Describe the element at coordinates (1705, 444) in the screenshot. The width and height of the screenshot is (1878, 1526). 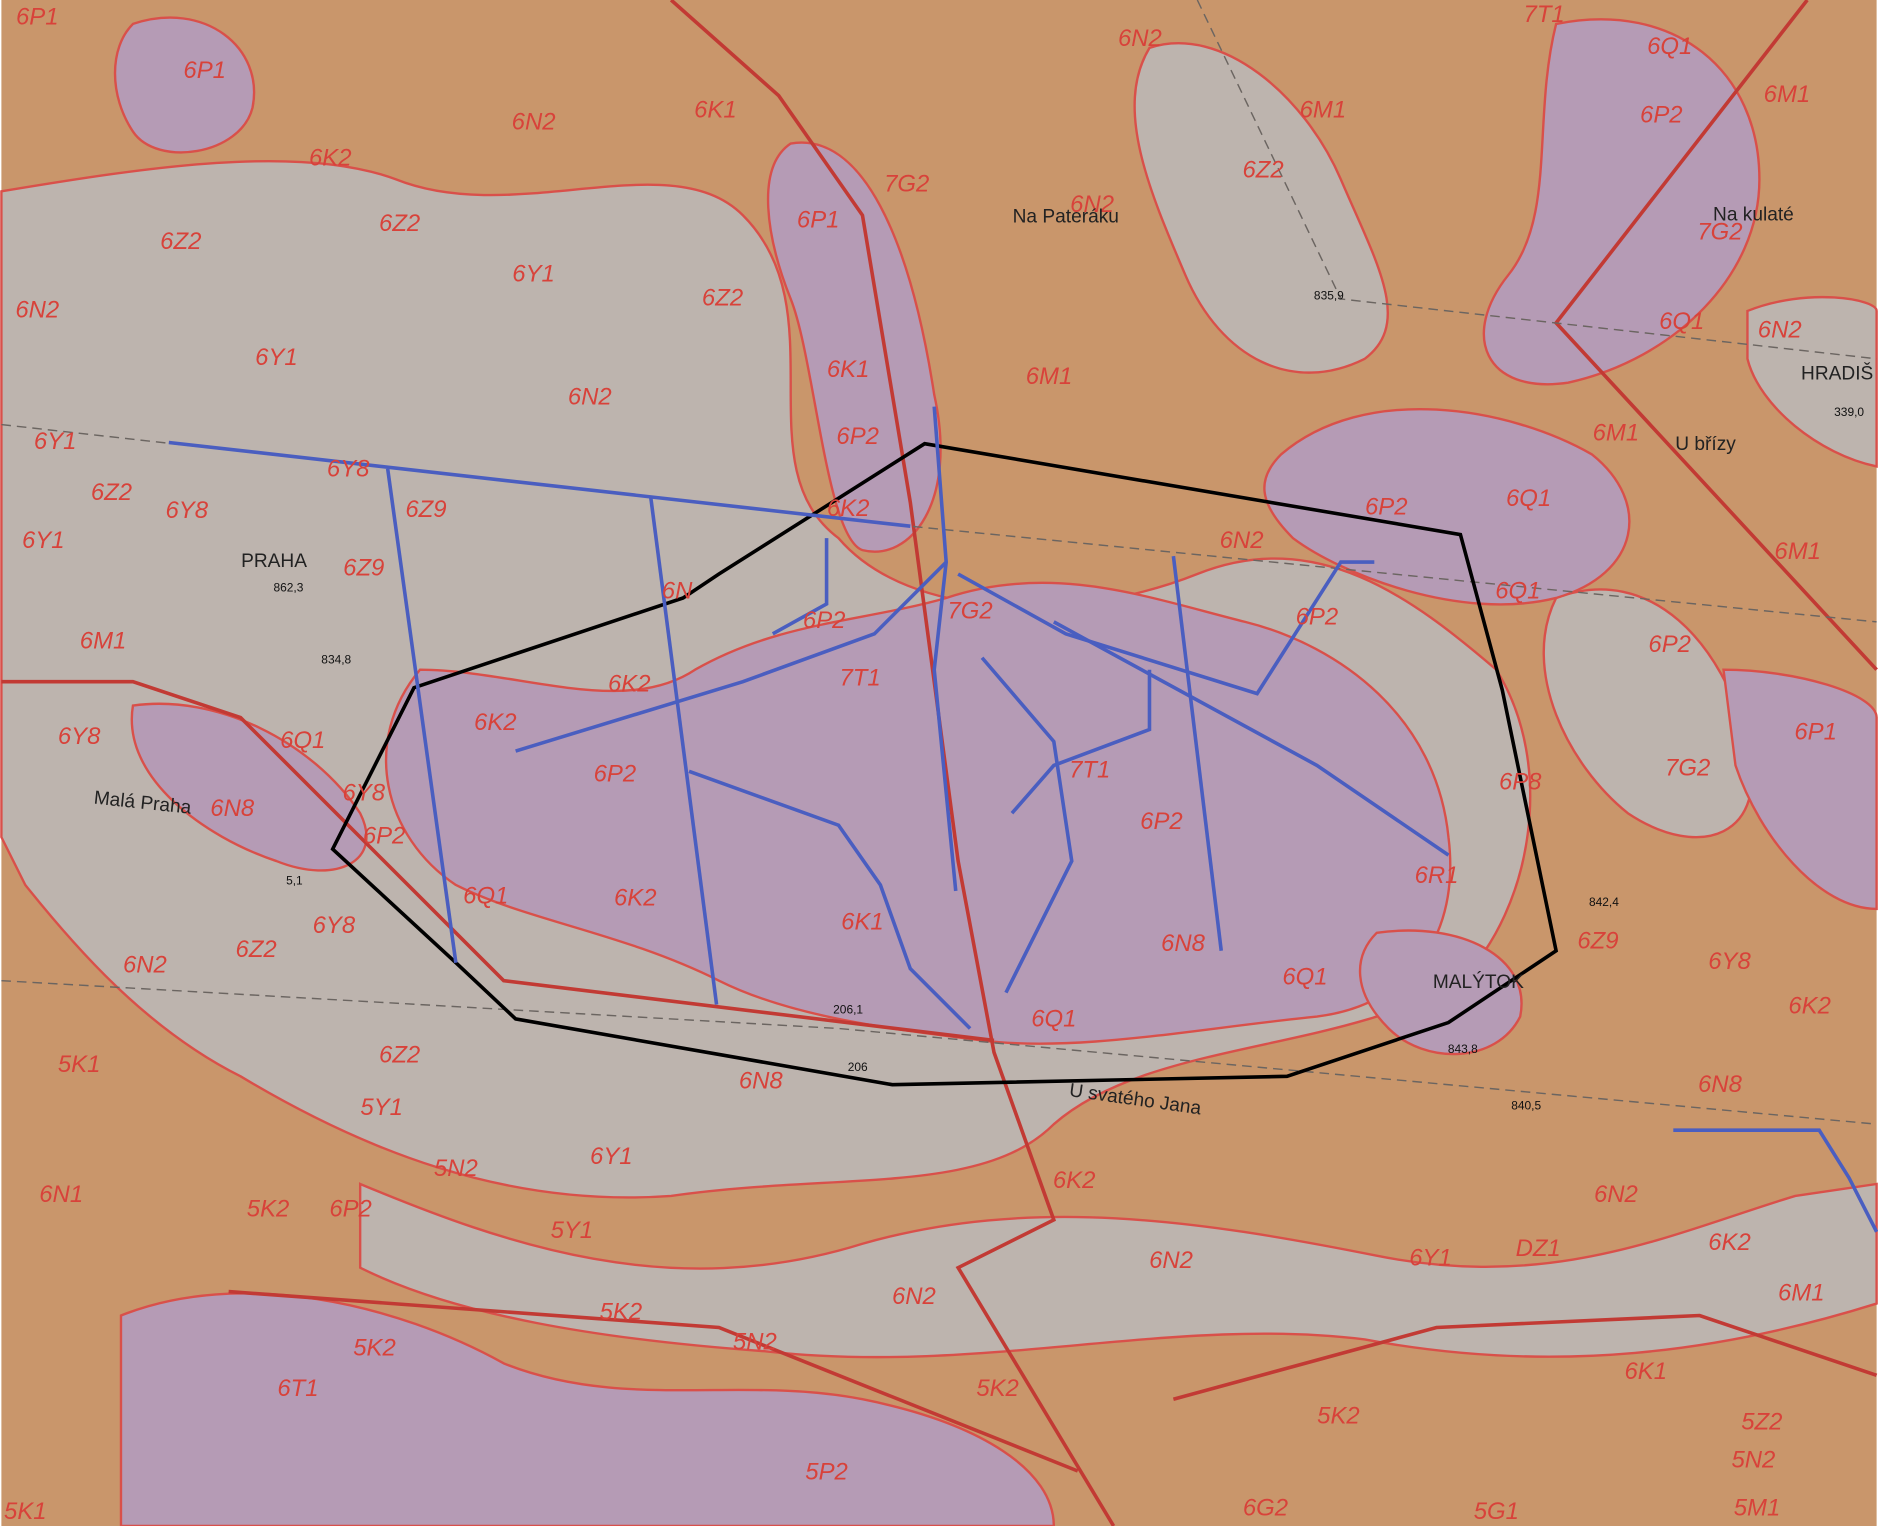
I see `place-name: U břízy` at that location.